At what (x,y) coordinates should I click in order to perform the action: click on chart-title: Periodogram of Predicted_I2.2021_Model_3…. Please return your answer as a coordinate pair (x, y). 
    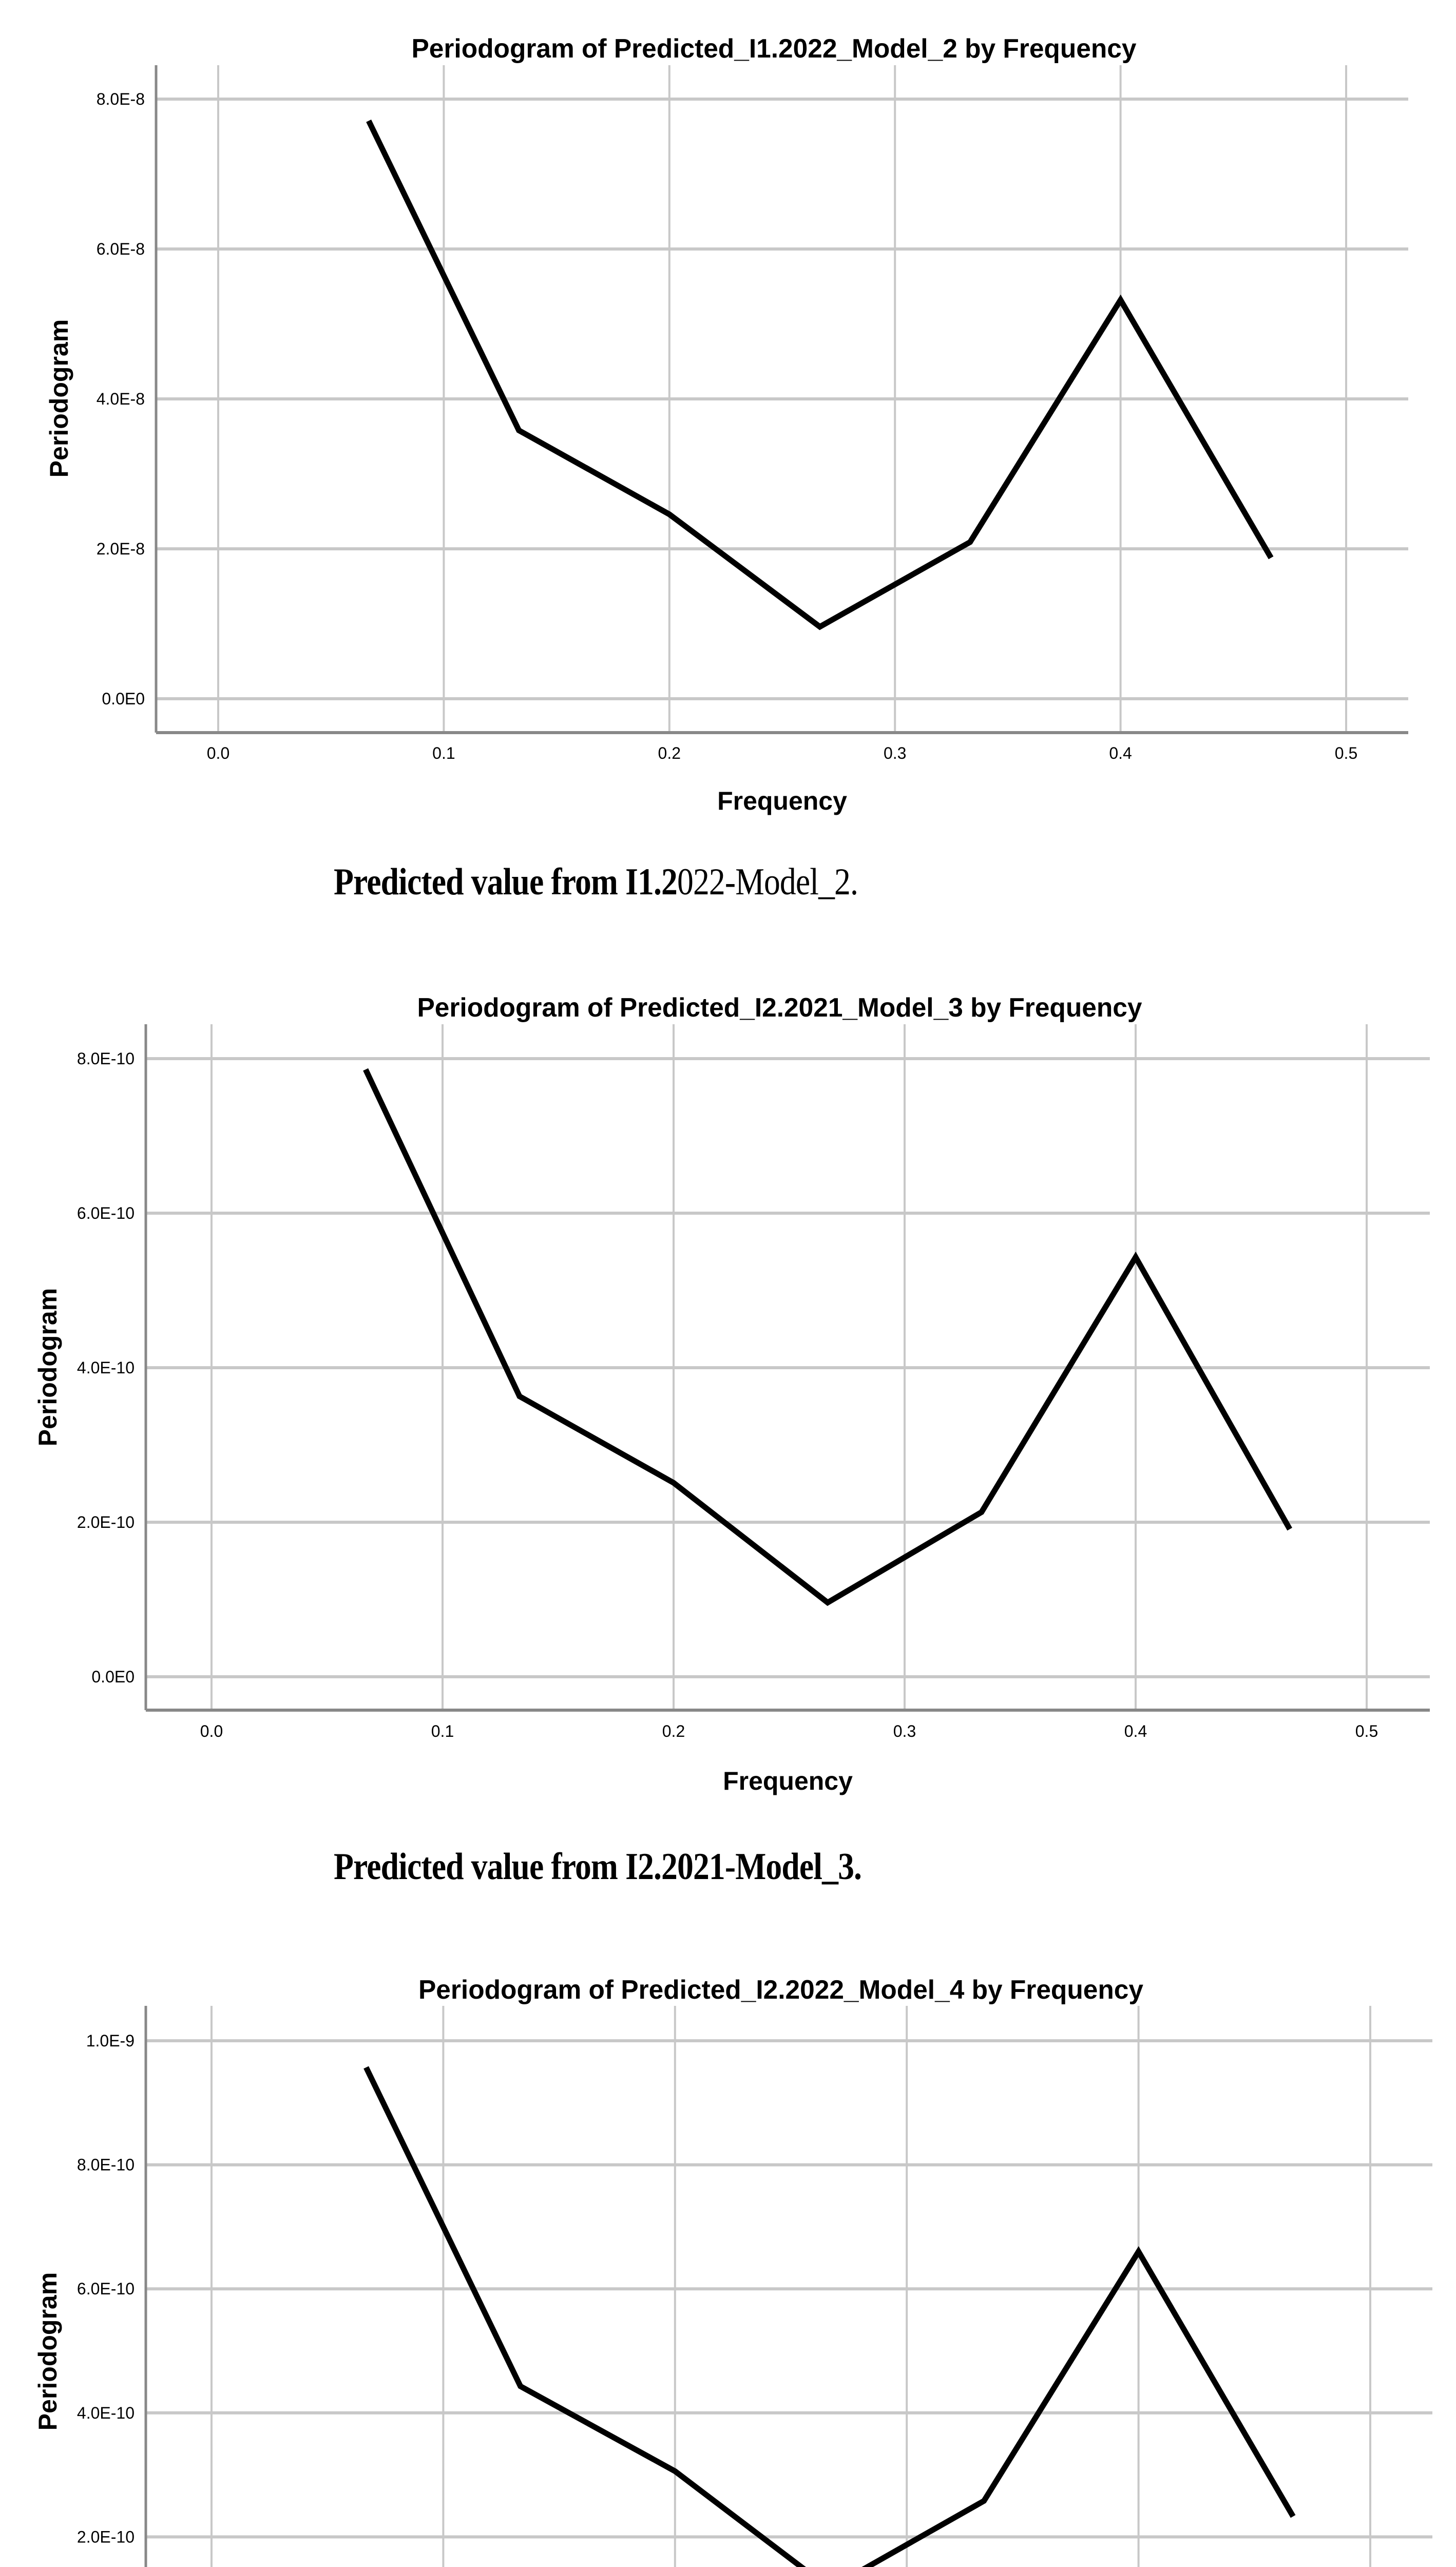
    Looking at the image, I should click on (779, 1008).